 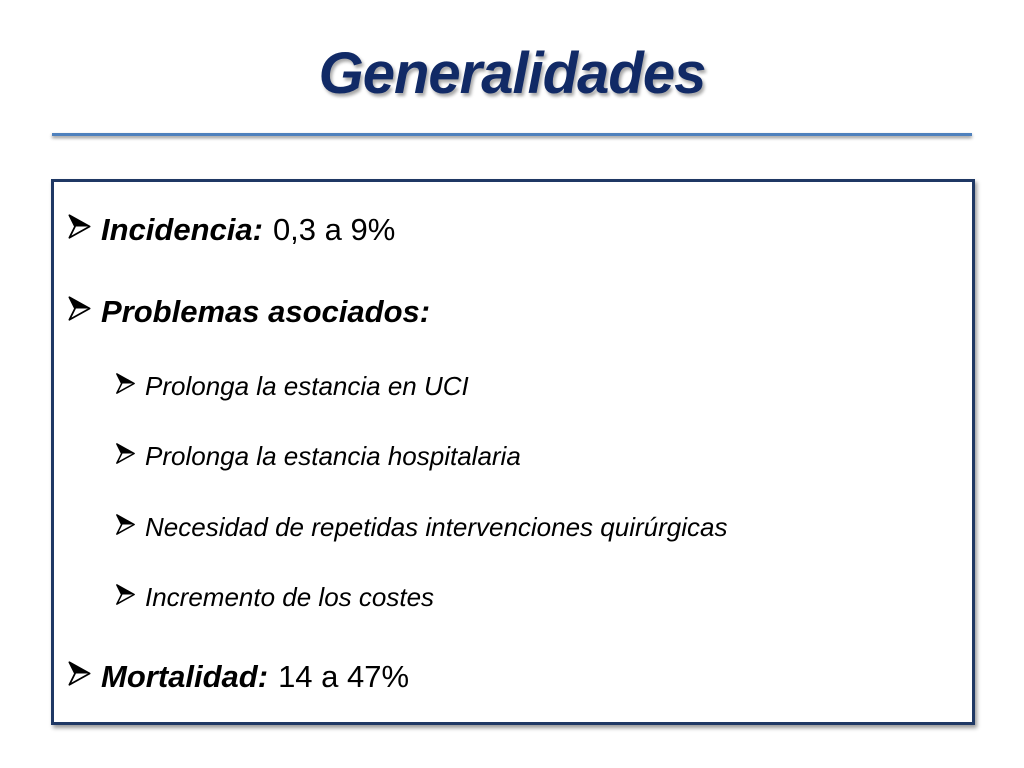 I want to click on sub-item-costes: Incremento de los costes, so click(x=274, y=597).